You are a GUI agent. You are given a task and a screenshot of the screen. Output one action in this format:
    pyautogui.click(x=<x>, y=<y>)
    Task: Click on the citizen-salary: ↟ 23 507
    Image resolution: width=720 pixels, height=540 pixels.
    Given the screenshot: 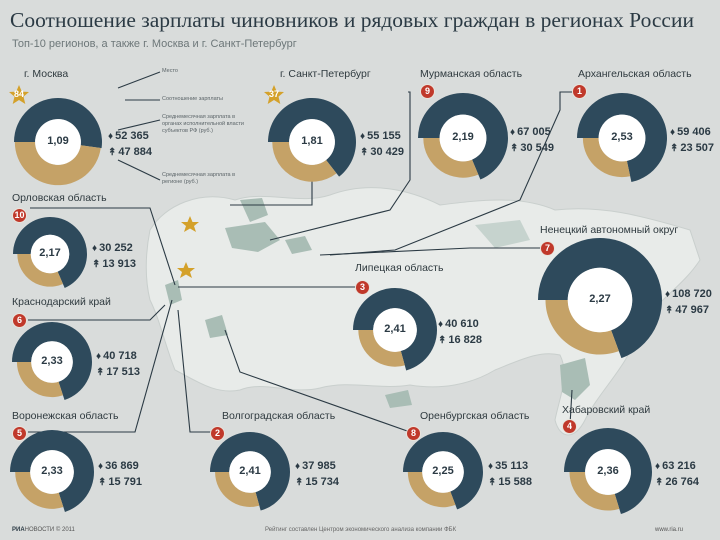 What is the action you would take?
    pyautogui.click(x=692, y=148)
    